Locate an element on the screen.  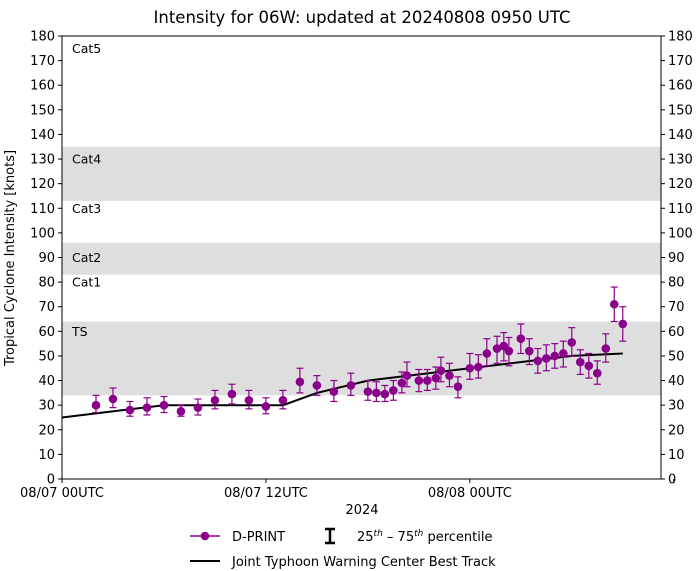
y-tick-label-right: 50 is located at coordinates (676, 356).